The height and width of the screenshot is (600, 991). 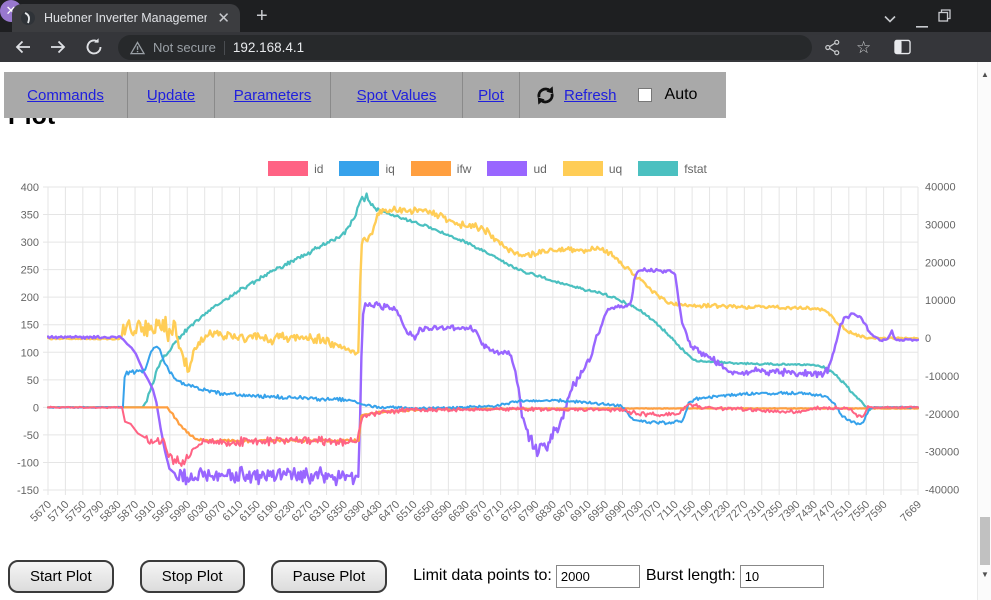 I want to click on nav-item-update: Update, so click(x=171, y=95).